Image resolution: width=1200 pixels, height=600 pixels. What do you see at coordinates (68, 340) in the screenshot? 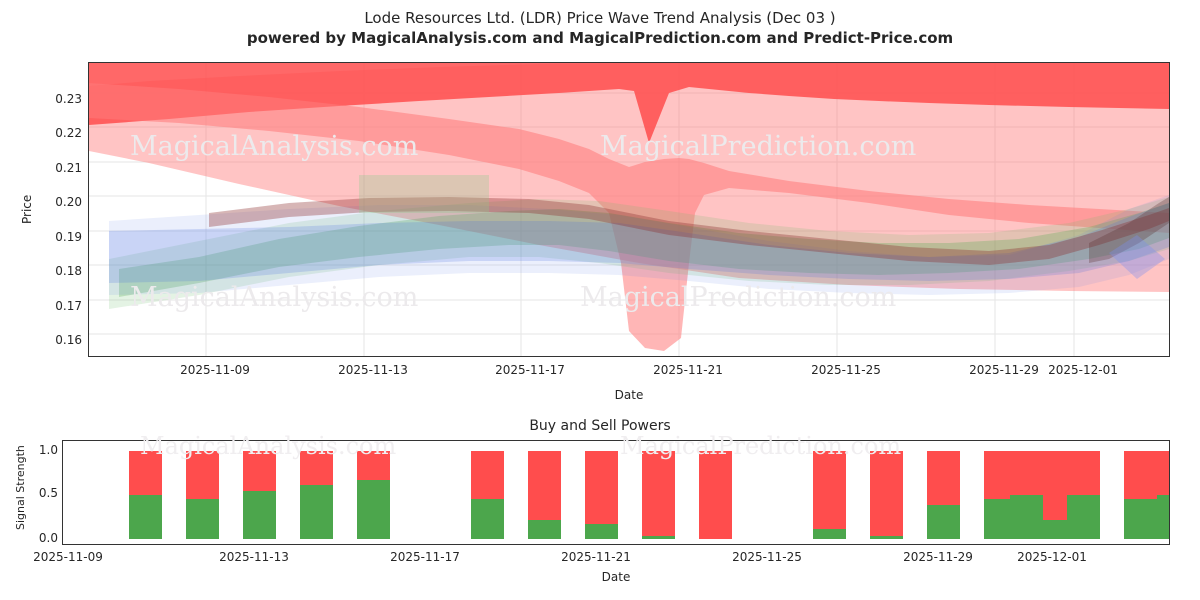
I see `y-tick-0.16: 0.16` at bounding box center [68, 340].